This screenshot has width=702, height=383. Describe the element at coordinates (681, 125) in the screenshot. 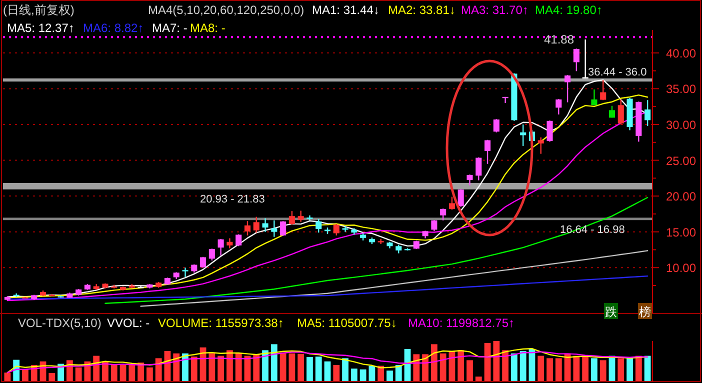

I see `y-tick-label: 30.00` at that location.